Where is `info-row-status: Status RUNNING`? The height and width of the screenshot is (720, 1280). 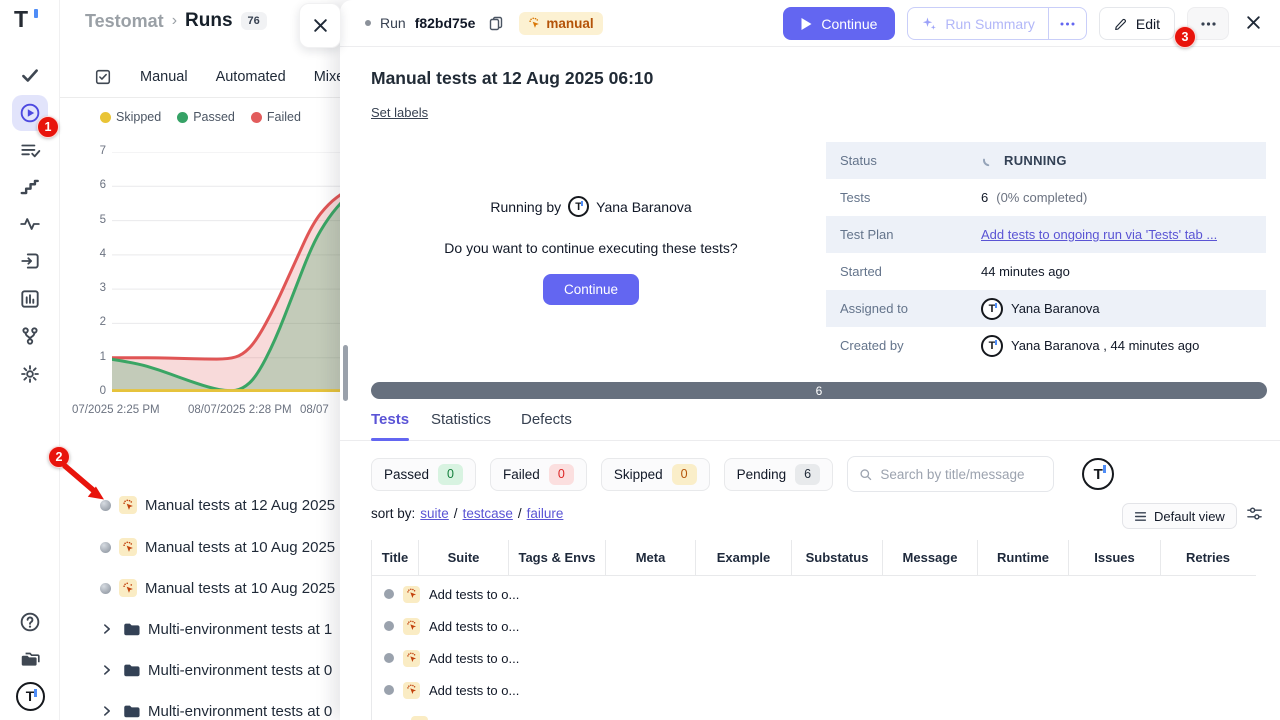
info-row-status: Status RUNNING is located at coordinates (1046, 160).